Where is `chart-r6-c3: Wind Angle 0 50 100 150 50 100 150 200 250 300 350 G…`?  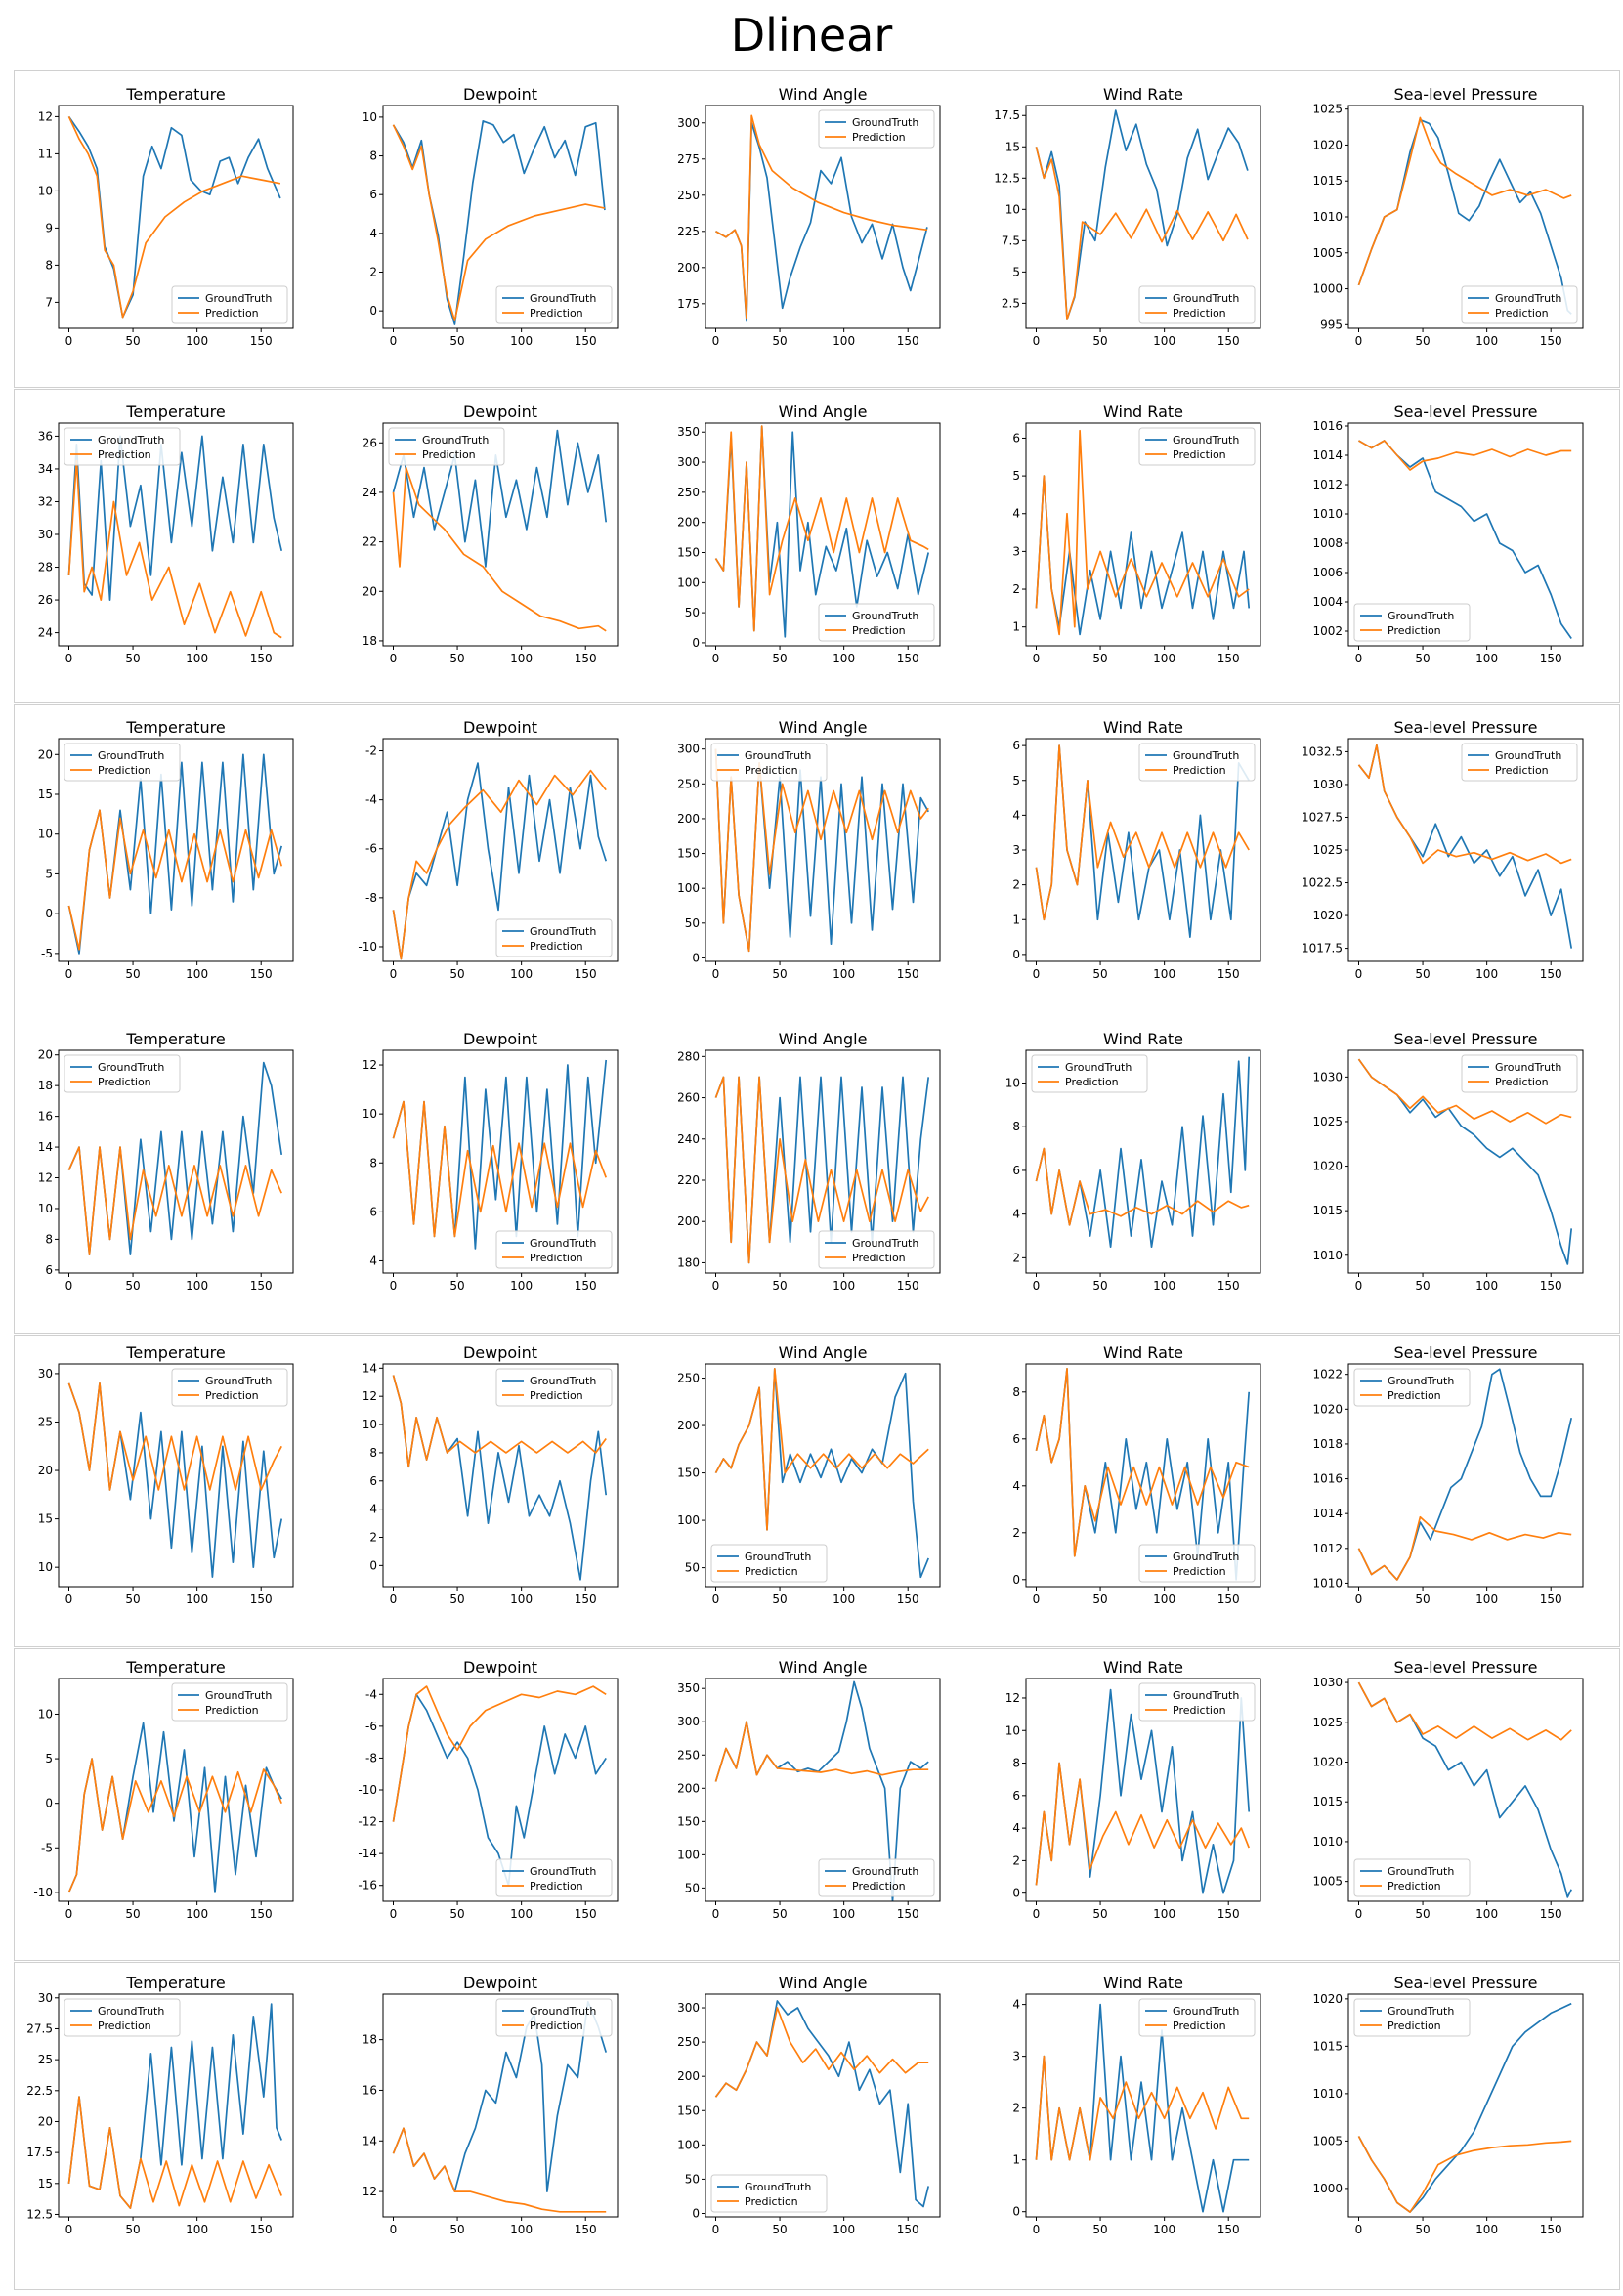
chart-r6-c3: Wind Angle 0 50 100 150 50 100 150 200 250 300 350 G… is located at coordinates (809, 1790).